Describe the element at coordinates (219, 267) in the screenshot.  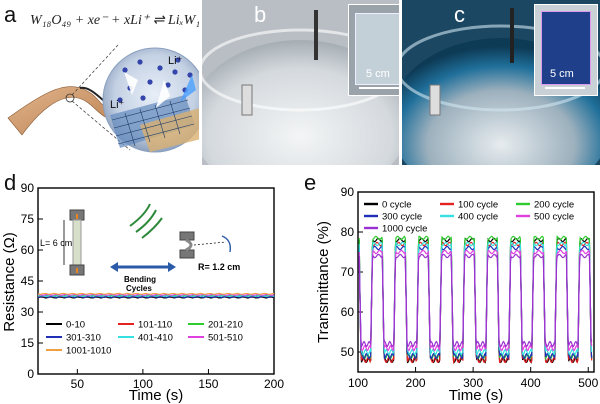
I see `inset-radius-label: R= 1.2 cm` at that location.